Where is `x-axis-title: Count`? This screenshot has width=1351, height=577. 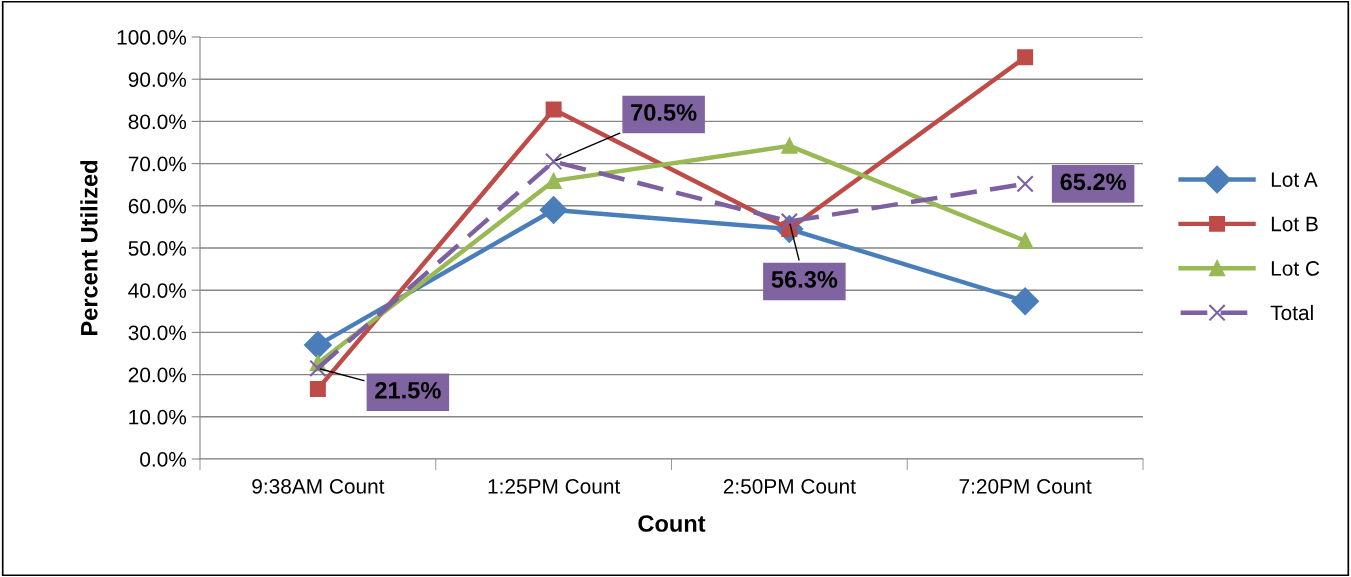 x-axis-title: Count is located at coordinates (672, 523).